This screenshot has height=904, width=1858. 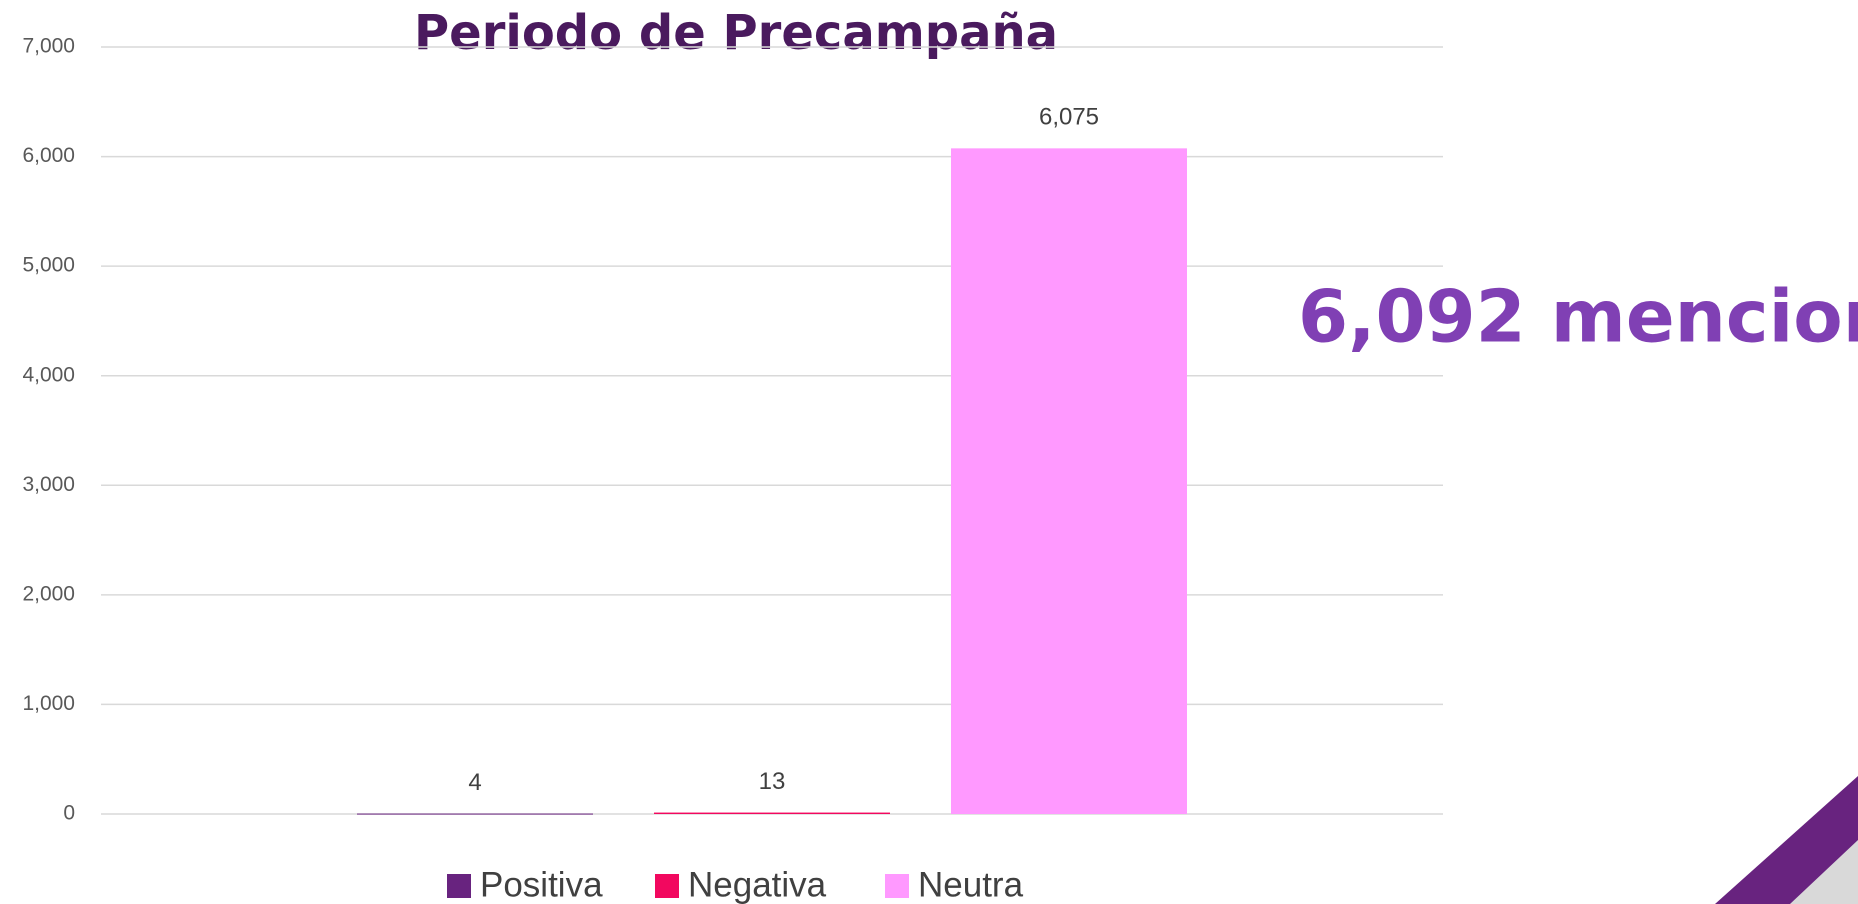 I want to click on annotation: 6,092 menciones, so click(x=1578, y=317).